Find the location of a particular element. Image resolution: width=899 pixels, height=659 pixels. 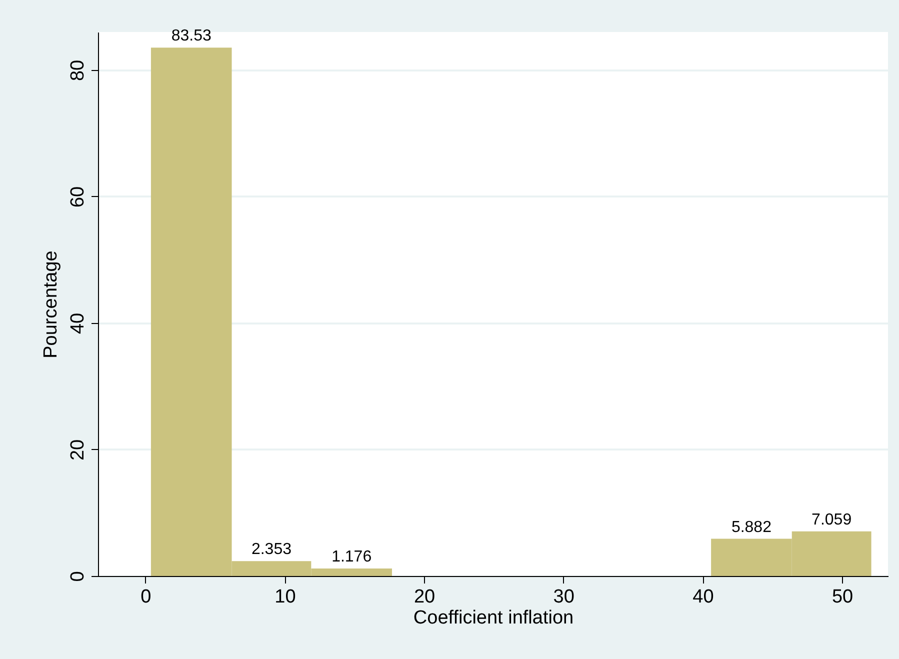

data-label: 7.059 is located at coordinates (832, 519).